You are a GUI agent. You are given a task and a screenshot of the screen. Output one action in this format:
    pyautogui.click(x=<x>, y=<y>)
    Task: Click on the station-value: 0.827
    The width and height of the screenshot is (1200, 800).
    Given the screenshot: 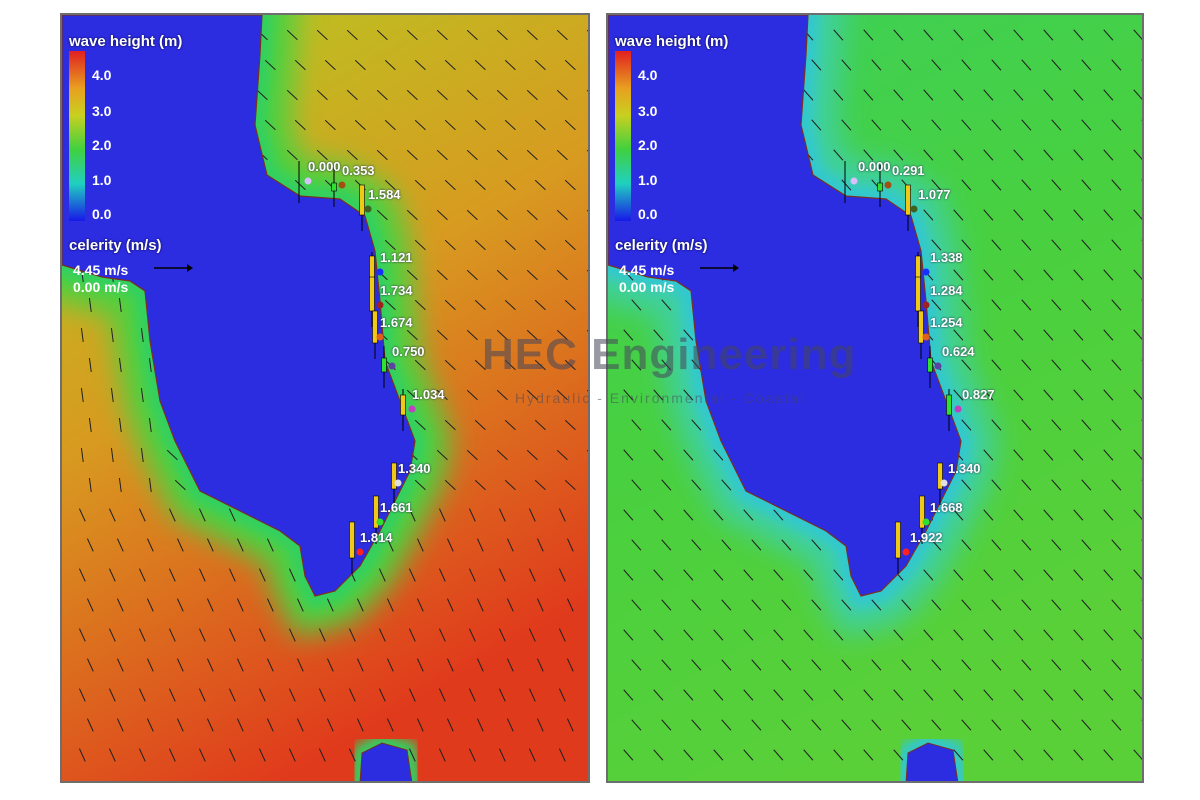 What is the action you would take?
    pyautogui.click(x=978, y=394)
    